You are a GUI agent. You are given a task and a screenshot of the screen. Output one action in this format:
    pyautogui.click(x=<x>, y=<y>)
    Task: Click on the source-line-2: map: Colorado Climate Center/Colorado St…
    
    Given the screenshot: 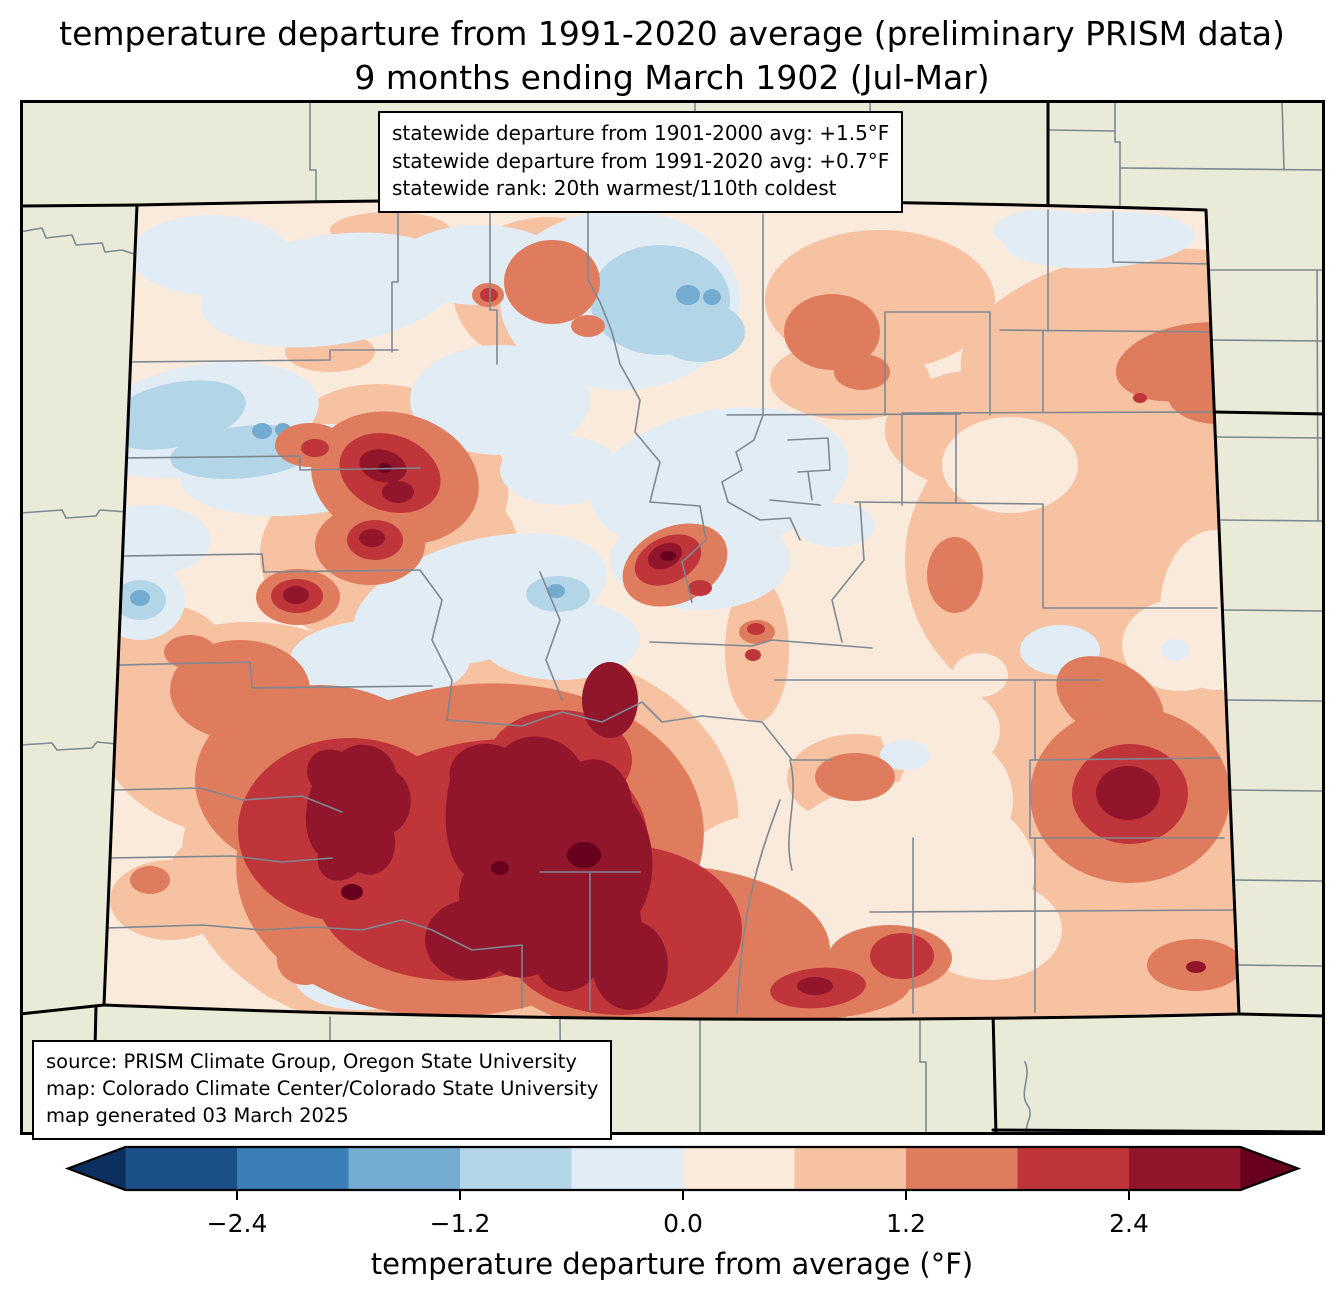 What is the action you would take?
    pyautogui.click(x=322, y=1088)
    